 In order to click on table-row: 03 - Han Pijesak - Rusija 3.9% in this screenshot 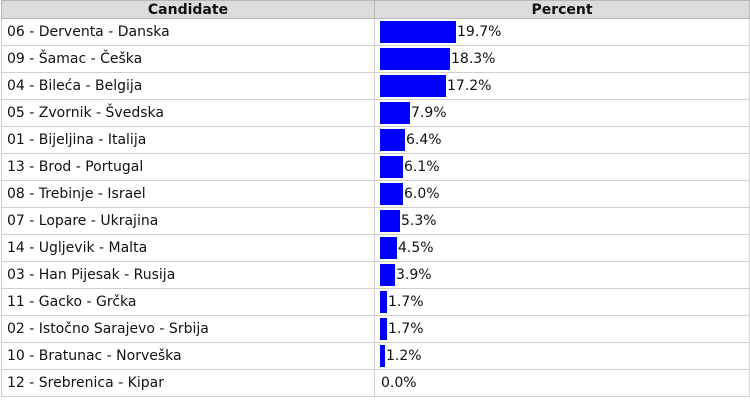, I will do `click(375, 275)`.